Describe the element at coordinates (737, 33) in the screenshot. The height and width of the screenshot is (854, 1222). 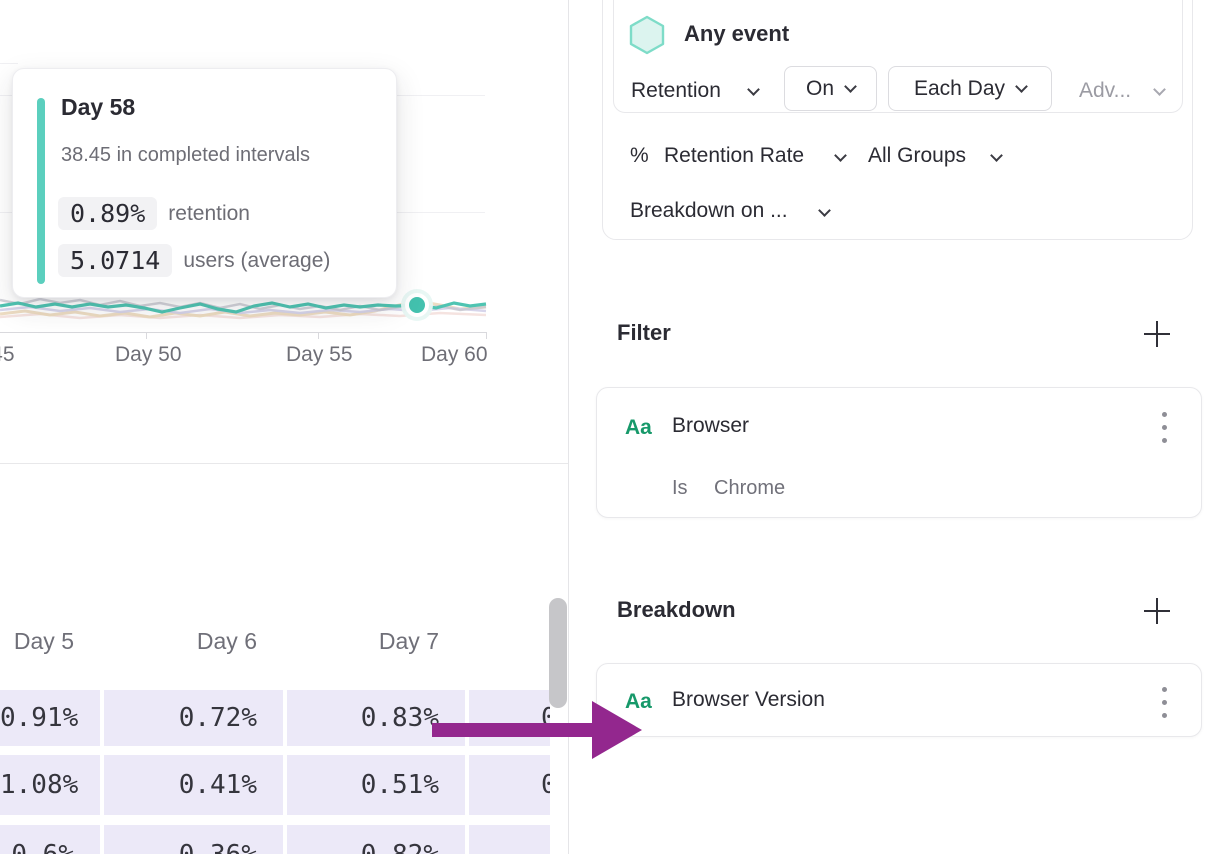
I see `event-name: Any event` at that location.